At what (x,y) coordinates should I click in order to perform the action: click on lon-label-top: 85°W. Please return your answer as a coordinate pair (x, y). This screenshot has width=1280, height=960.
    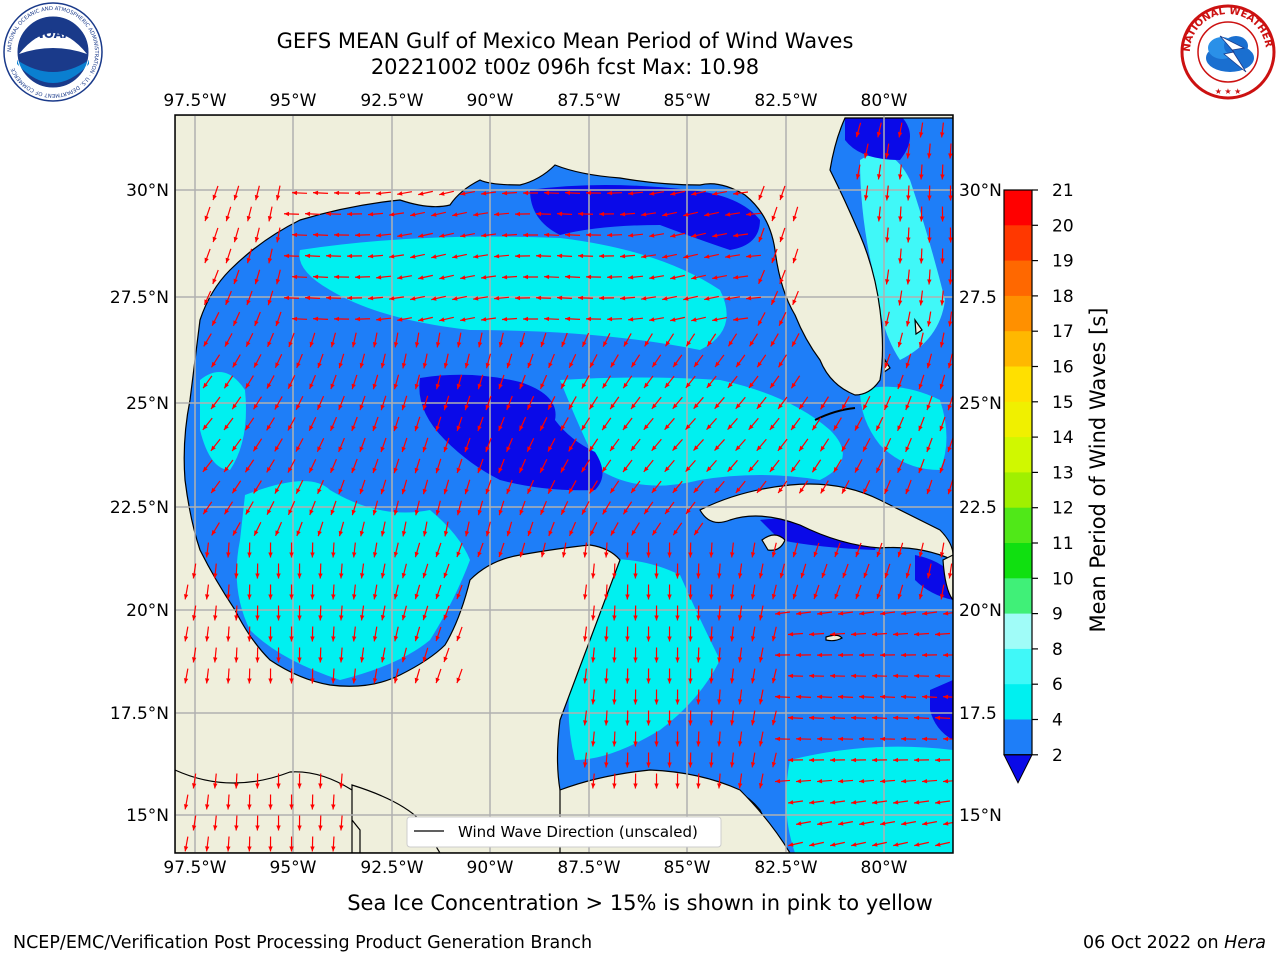
    Looking at the image, I should click on (687, 101).